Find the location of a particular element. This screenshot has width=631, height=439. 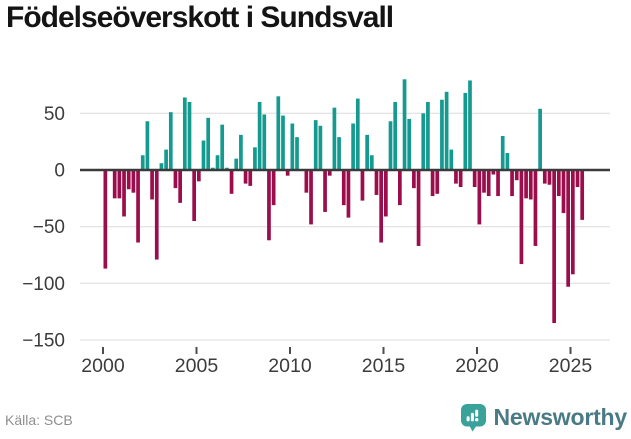

bar-2011Q2 is located at coordinates (315, 145).